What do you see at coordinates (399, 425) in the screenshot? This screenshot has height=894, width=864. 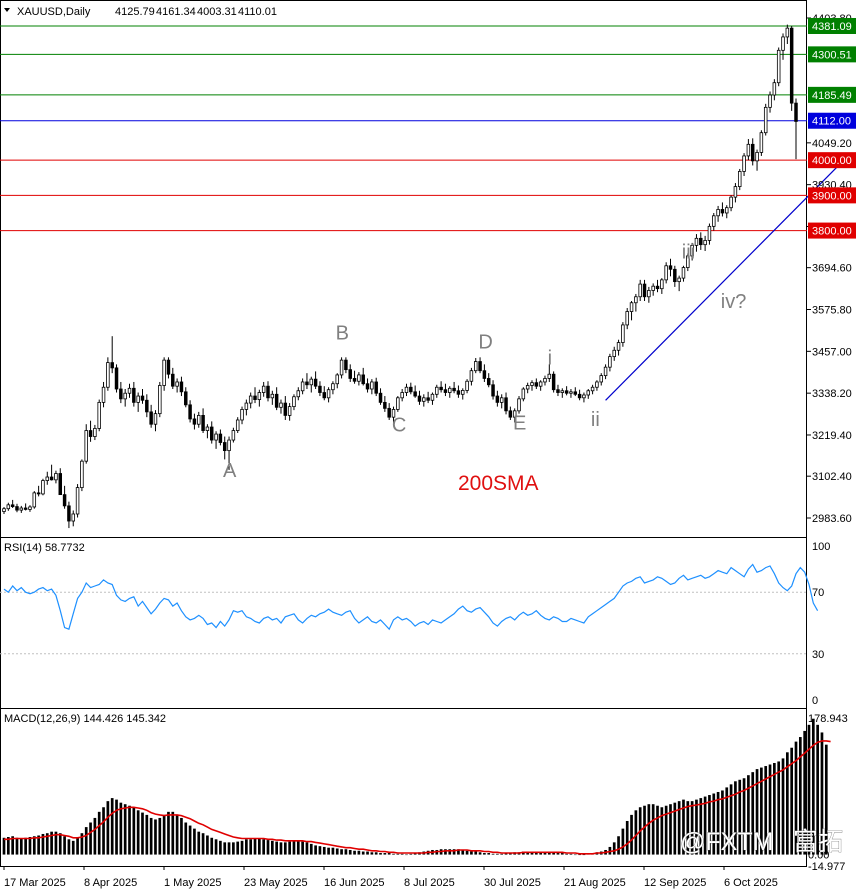 I see `wave-label: C` at bounding box center [399, 425].